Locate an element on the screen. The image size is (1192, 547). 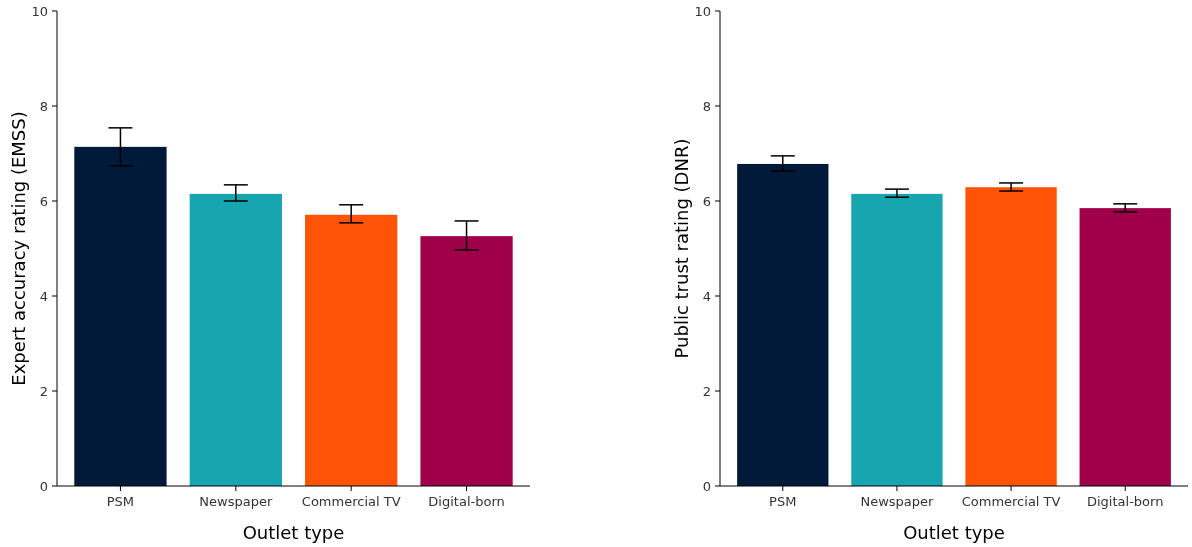
y-axis-title: Public trust rating (DNR) is located at coordinates (681, 248).